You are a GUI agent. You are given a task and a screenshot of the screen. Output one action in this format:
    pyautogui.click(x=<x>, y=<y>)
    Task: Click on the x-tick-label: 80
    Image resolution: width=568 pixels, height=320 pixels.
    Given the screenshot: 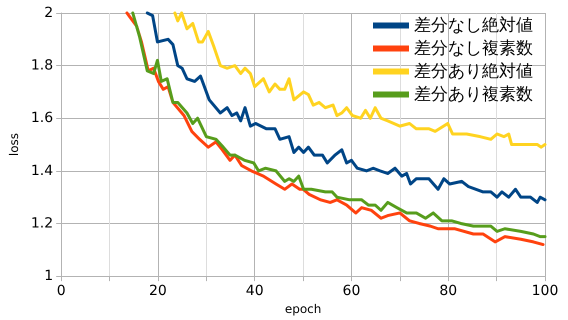 What is the action you would take?
    pyautogui.click(x=448, y=291)
    